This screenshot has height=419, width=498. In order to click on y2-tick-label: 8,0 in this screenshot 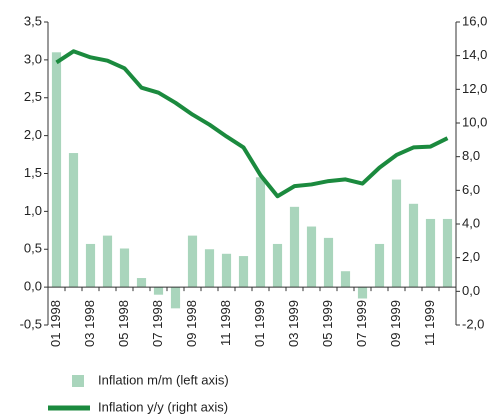, I will do `click(471, 155)`.